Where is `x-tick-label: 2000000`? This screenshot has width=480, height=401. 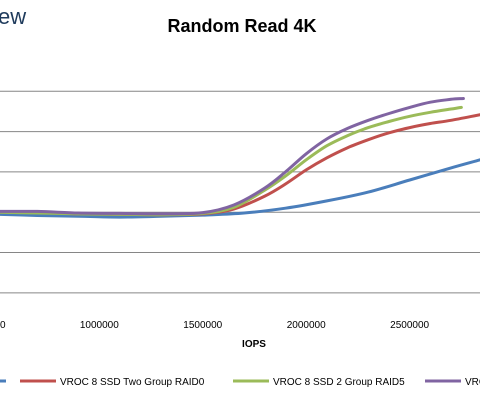
x-tick-label: 2000000 is located at coordinates (306, 325).